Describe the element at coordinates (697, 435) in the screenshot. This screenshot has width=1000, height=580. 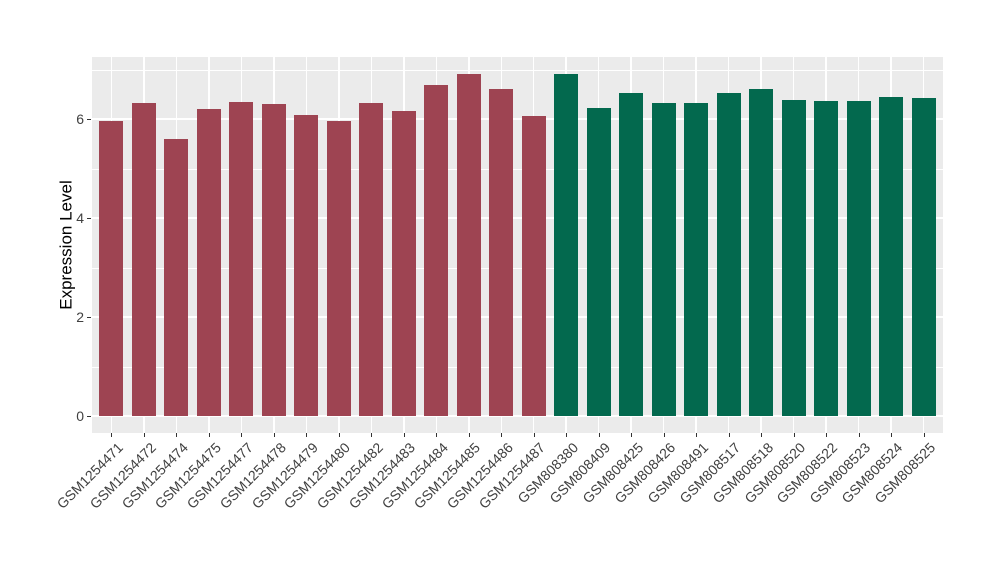
I see `x-tick-mark-GSM808491` at that location.